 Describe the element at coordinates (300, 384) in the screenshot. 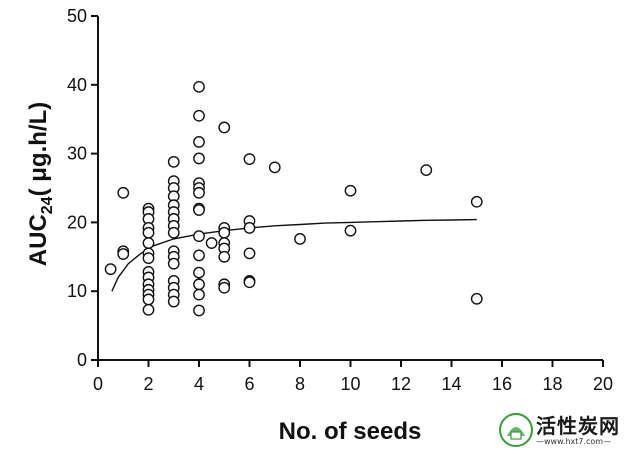

I see `x-tick-label: 8` at that location.